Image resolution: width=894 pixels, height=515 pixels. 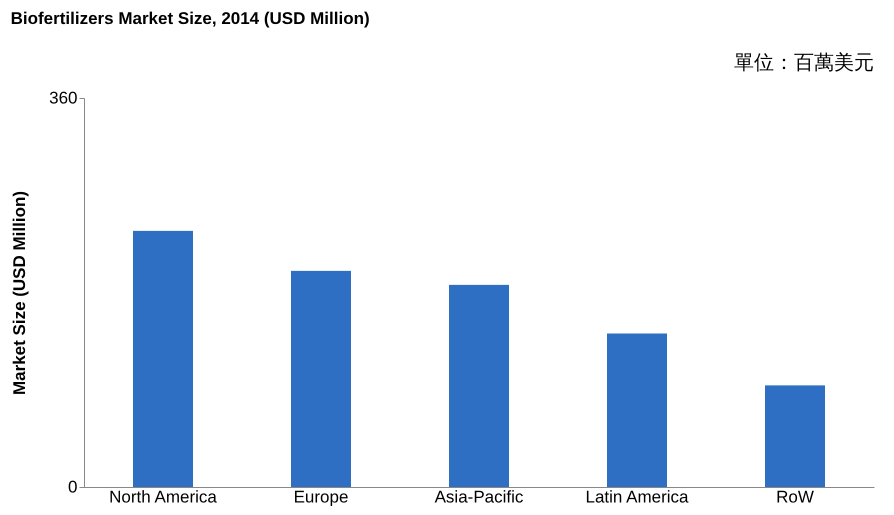 I want to click on x-tick-label: Asia-Pacific, so click(x=479, y=497).